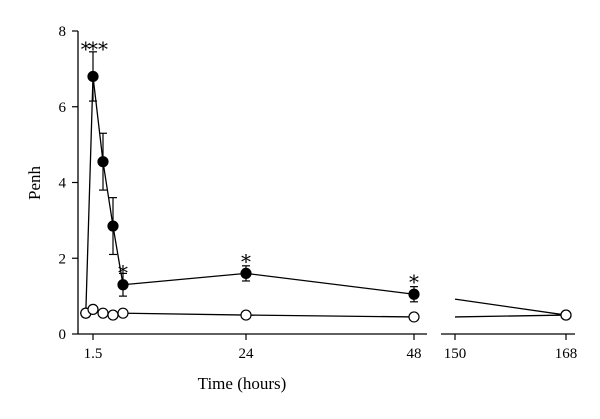  I want to click on y-axis-title: Penh, so click(34, 183).